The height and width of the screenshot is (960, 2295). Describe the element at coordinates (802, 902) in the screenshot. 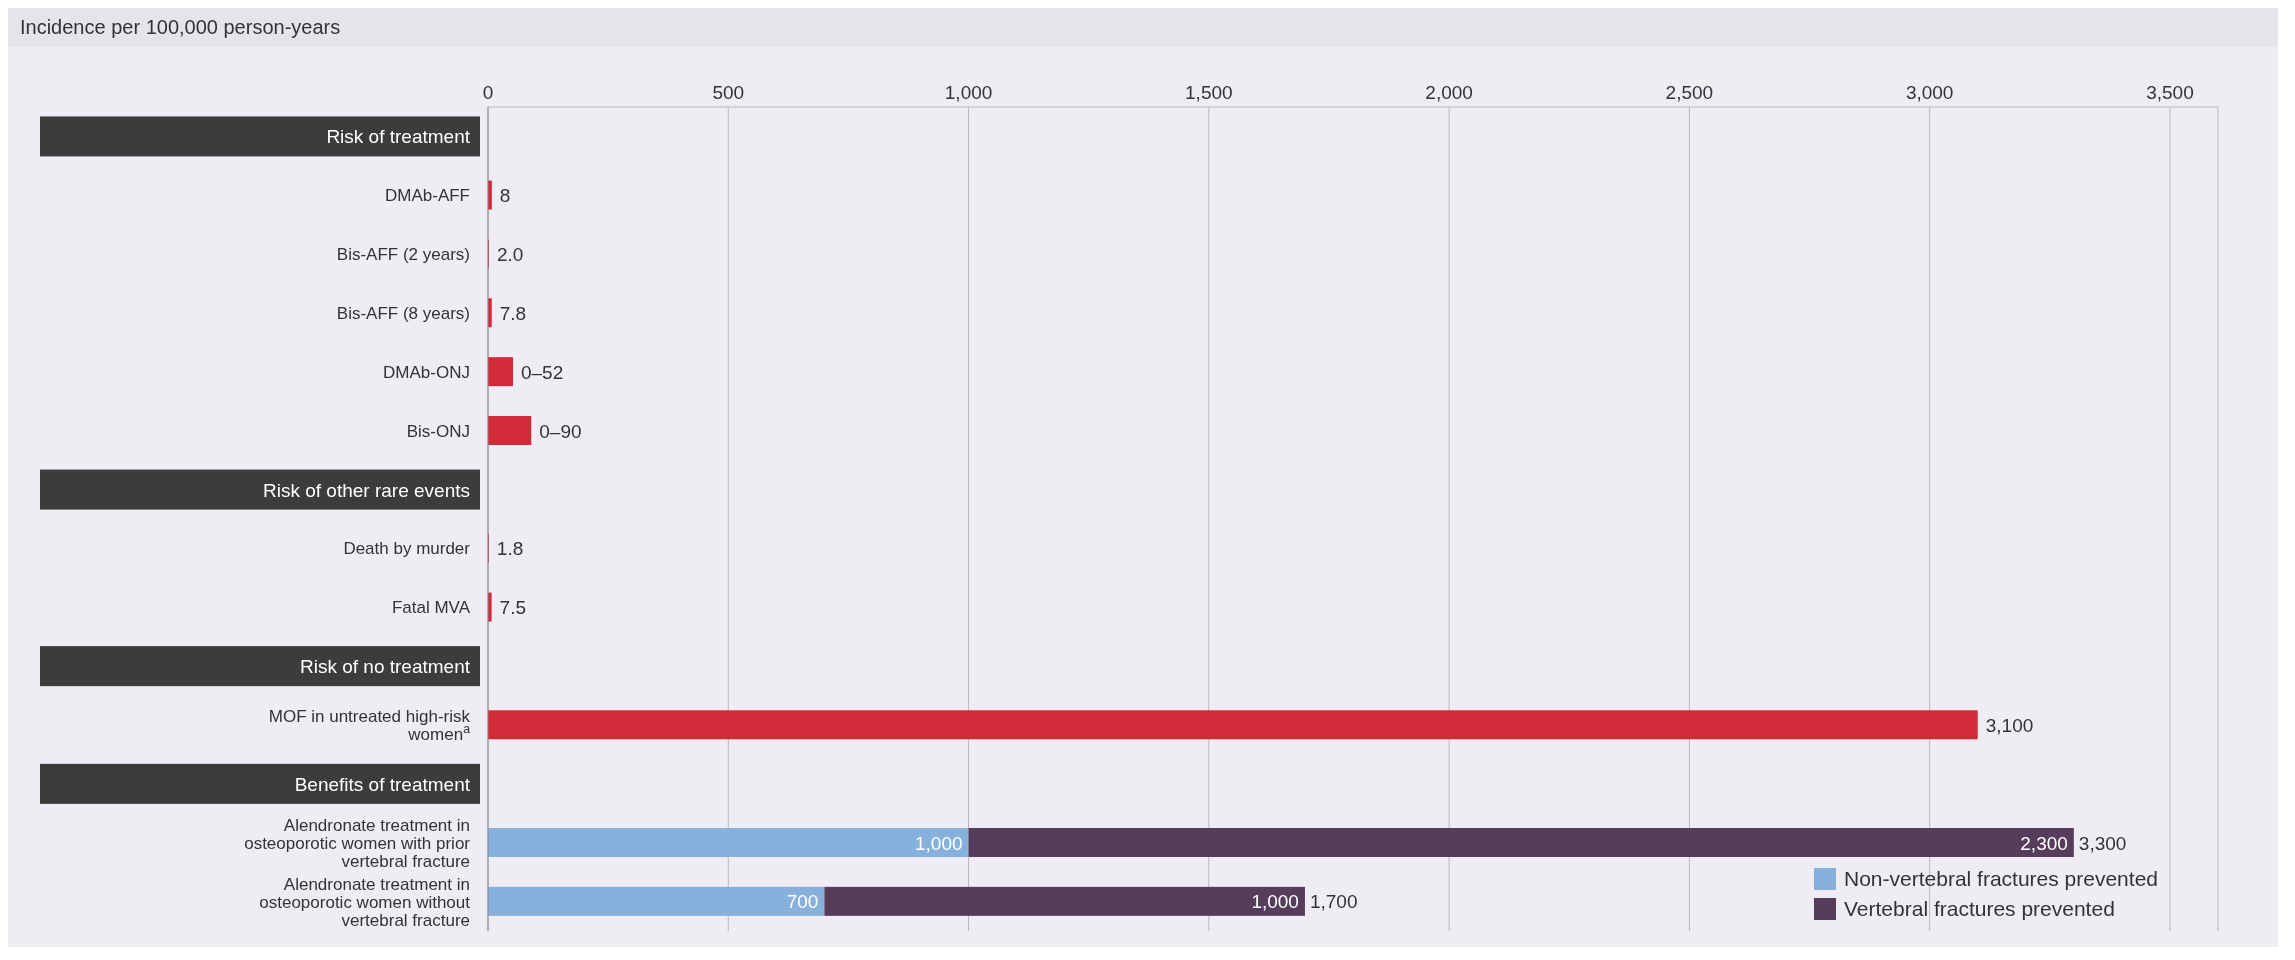

I see `data-label: 700` at that location.